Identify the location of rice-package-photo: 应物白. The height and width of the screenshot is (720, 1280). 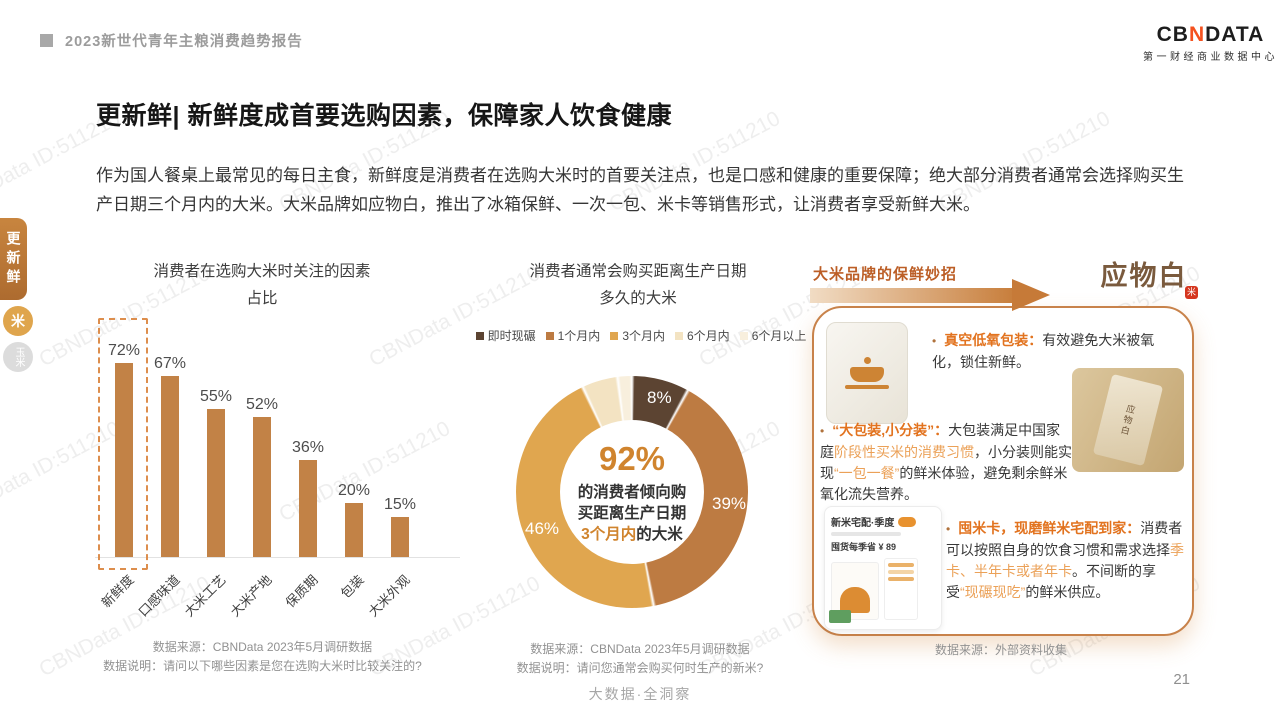
(1128, 420).